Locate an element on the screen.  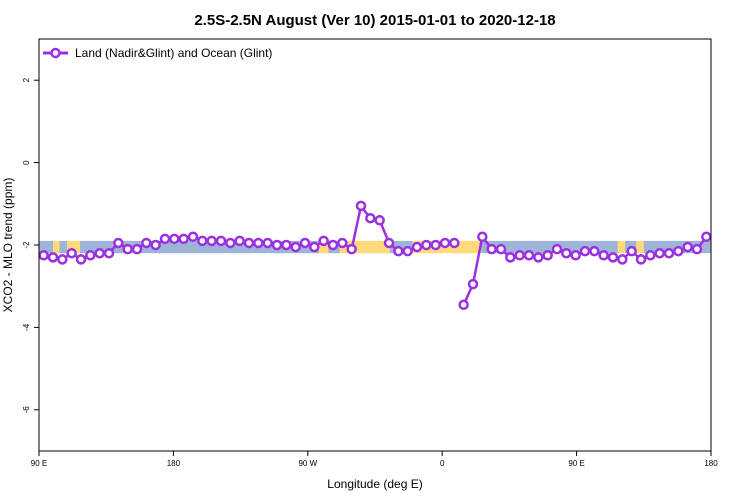
legend-label: Land (Nadir&Glint) and Ocean (Glint) is located at coordinates (173, 53).